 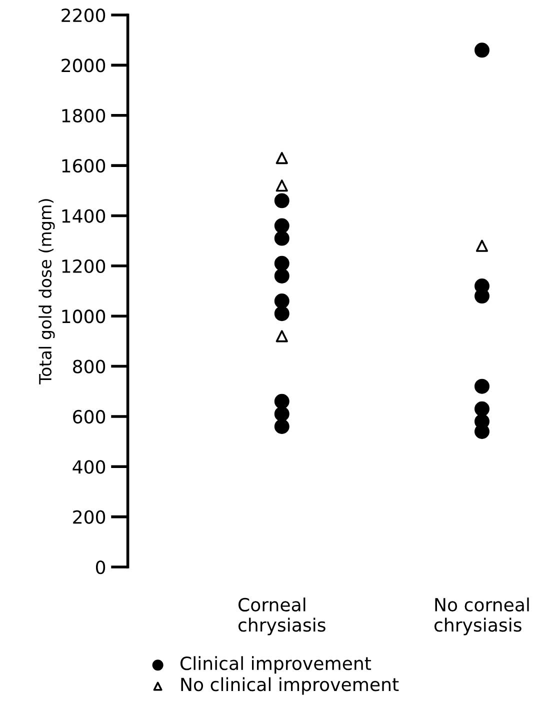 What do you see at coordinates (89, 517) in the screenshot?
I see `y-tick-label: 200` at bounding box center [89, 517].